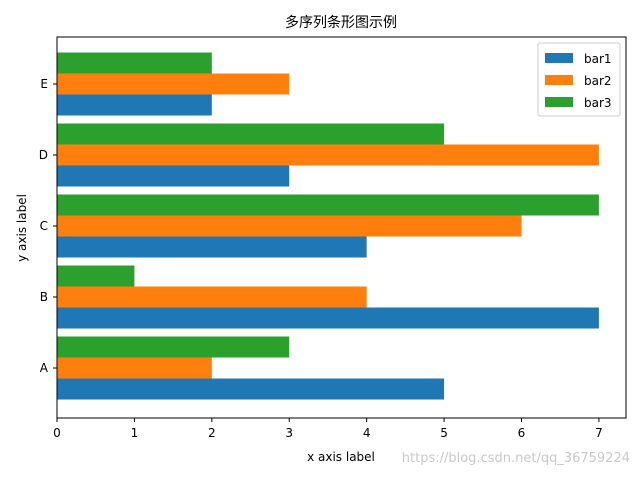 The image size is (640, 480). I want to click on legend-swatch-bar1, so click(559, 58).